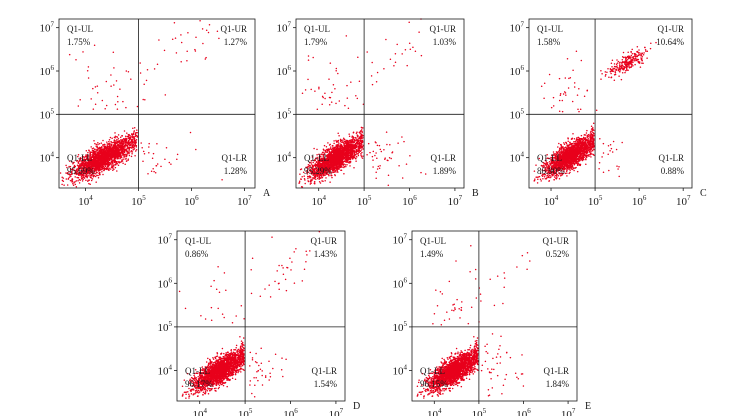  Describe the element at coordinates (47, 114) in the screenshot. I see `y-tick-label: 105` at that location.